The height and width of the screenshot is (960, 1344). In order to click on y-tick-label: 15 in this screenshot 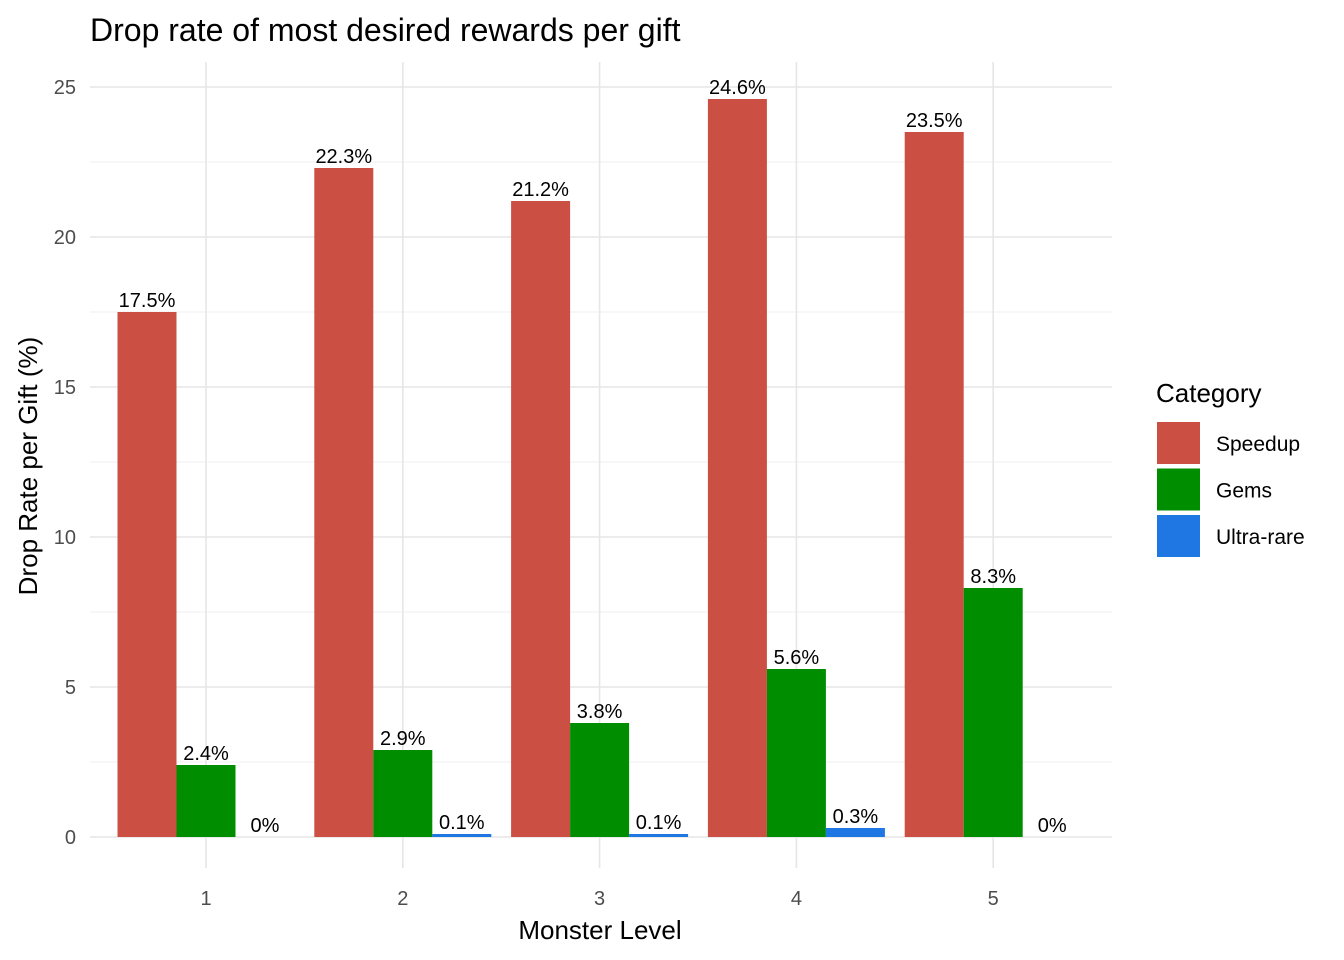, I will do `click(65, 388)`.